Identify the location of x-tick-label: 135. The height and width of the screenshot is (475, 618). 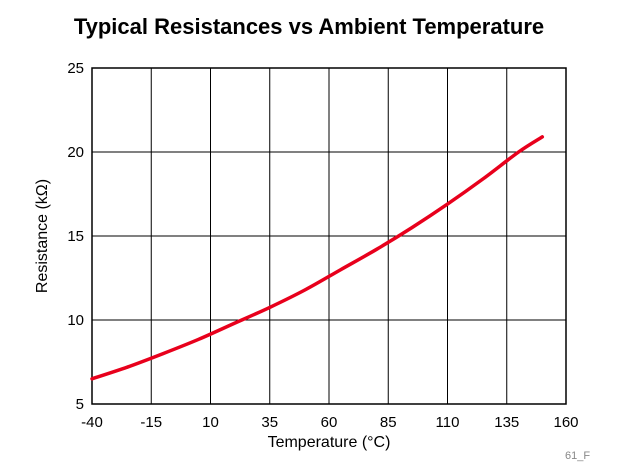
(506, 422).